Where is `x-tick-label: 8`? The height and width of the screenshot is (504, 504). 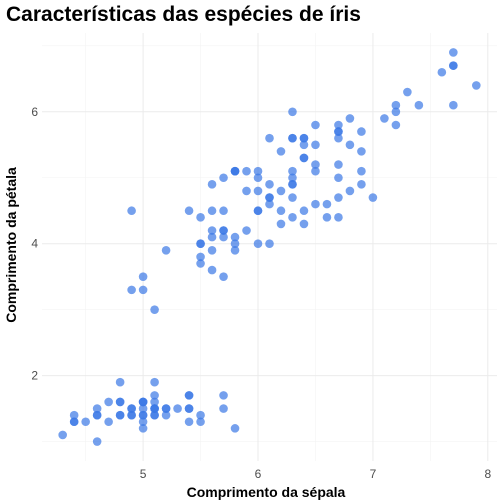 x-tick-label: 8 is located at coordinates (487, 474).